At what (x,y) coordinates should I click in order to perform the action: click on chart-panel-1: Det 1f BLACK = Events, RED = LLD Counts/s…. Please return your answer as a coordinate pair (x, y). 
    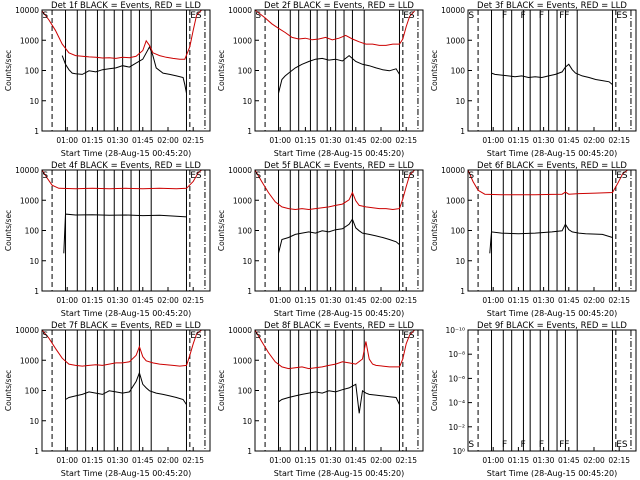
    Looking at the image, I should click on (107, 79).